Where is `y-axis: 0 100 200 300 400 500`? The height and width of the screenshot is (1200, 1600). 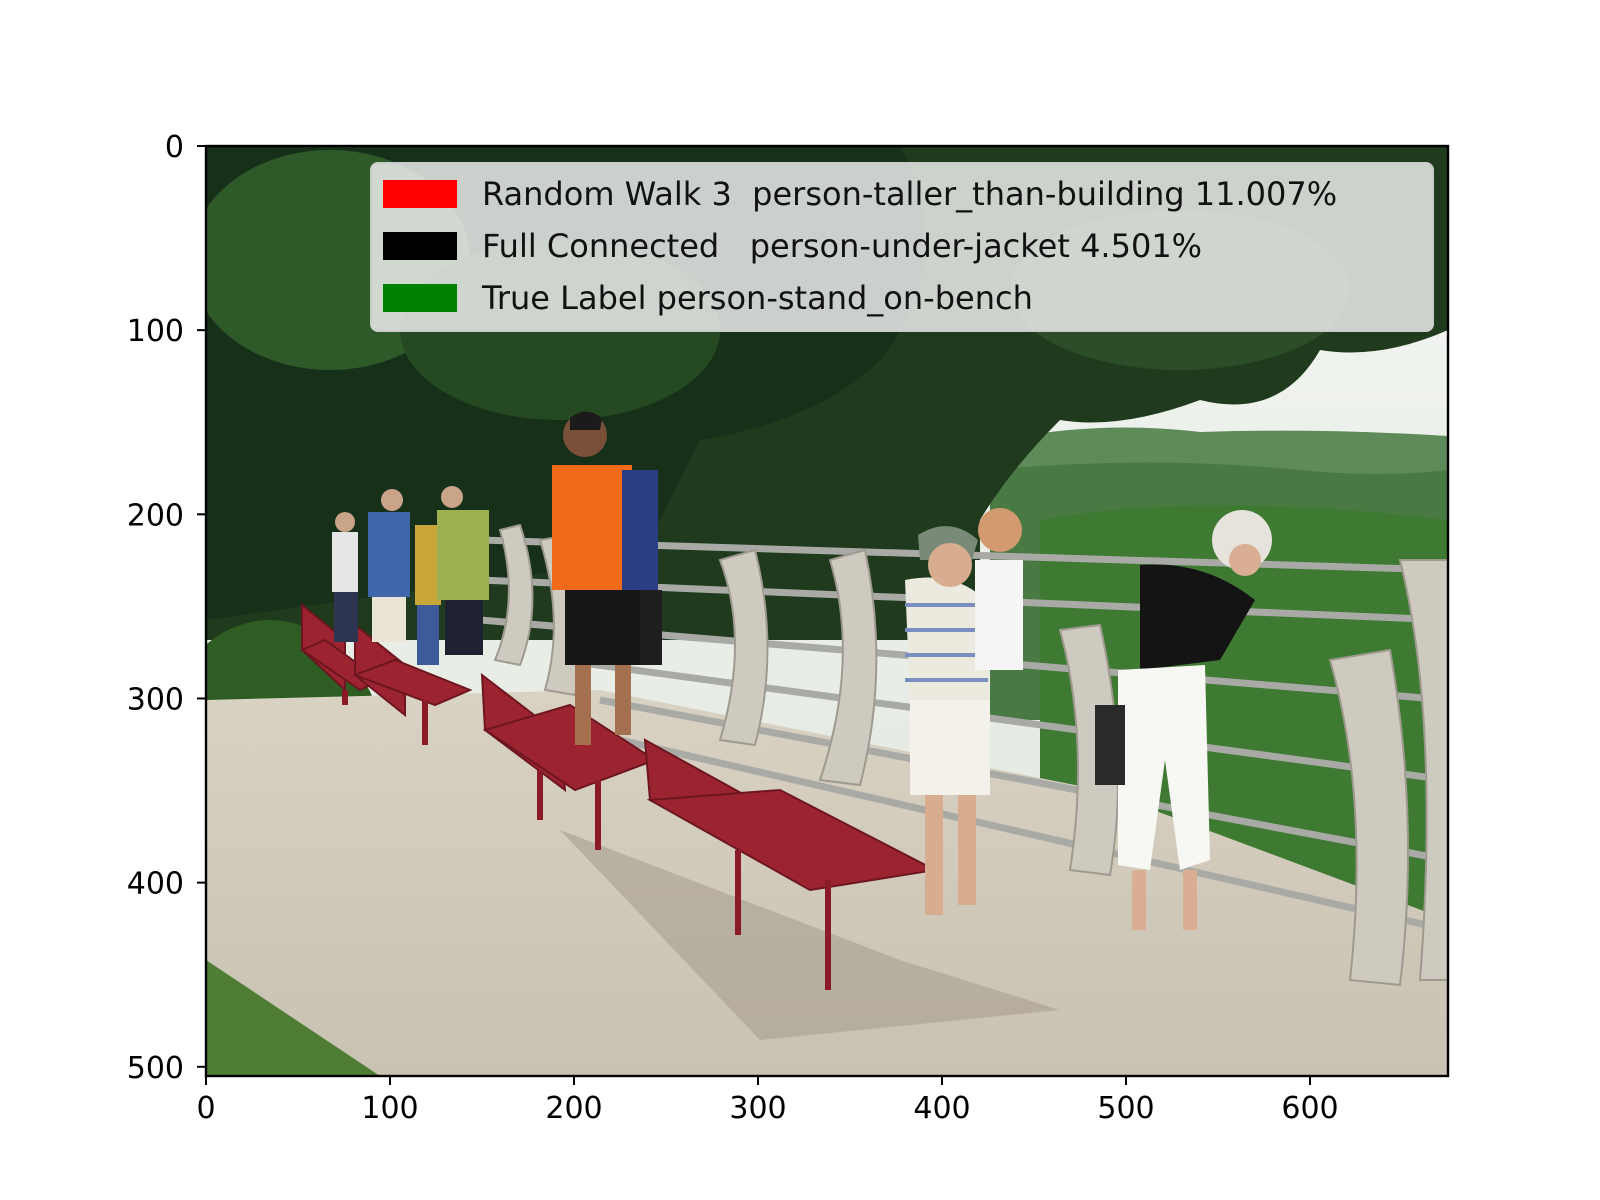 y-axis: 0 100 200 300 400 500 is located at coordinates (166, 608).